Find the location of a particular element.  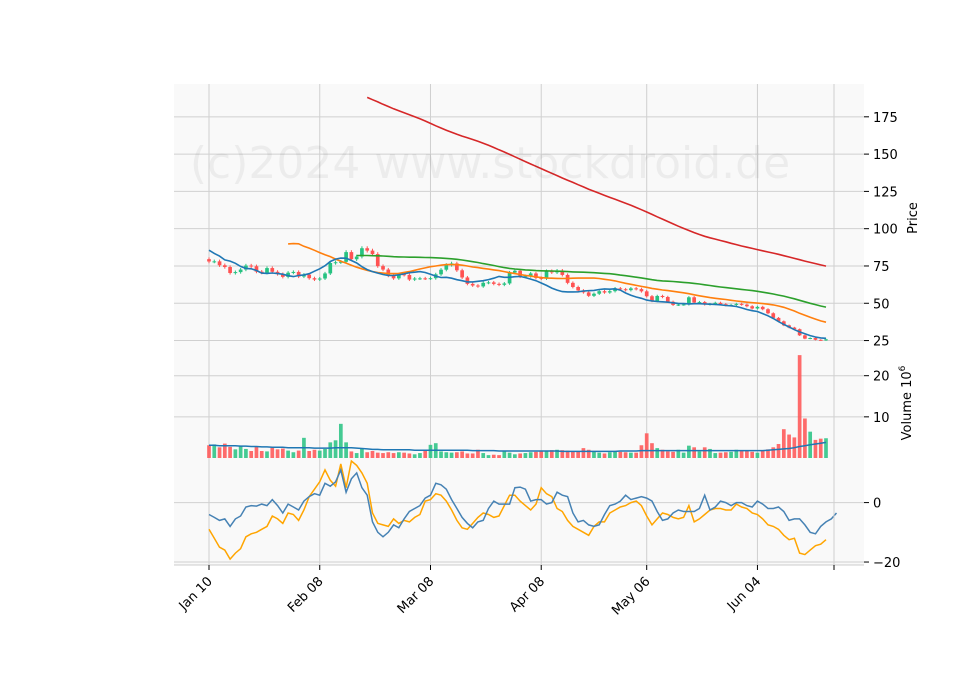

y-tick-label: 0 is located at coordinates (877, 504).